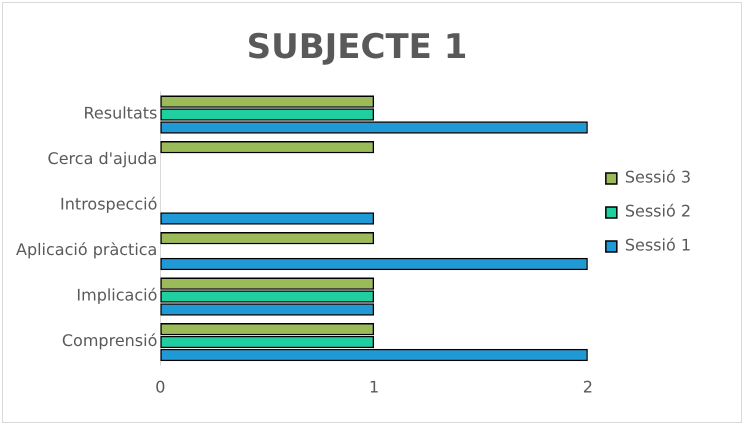 The image size is (744, 425). I want to click on y-tick-label: Aplicació pràctica, so click(87, 250).